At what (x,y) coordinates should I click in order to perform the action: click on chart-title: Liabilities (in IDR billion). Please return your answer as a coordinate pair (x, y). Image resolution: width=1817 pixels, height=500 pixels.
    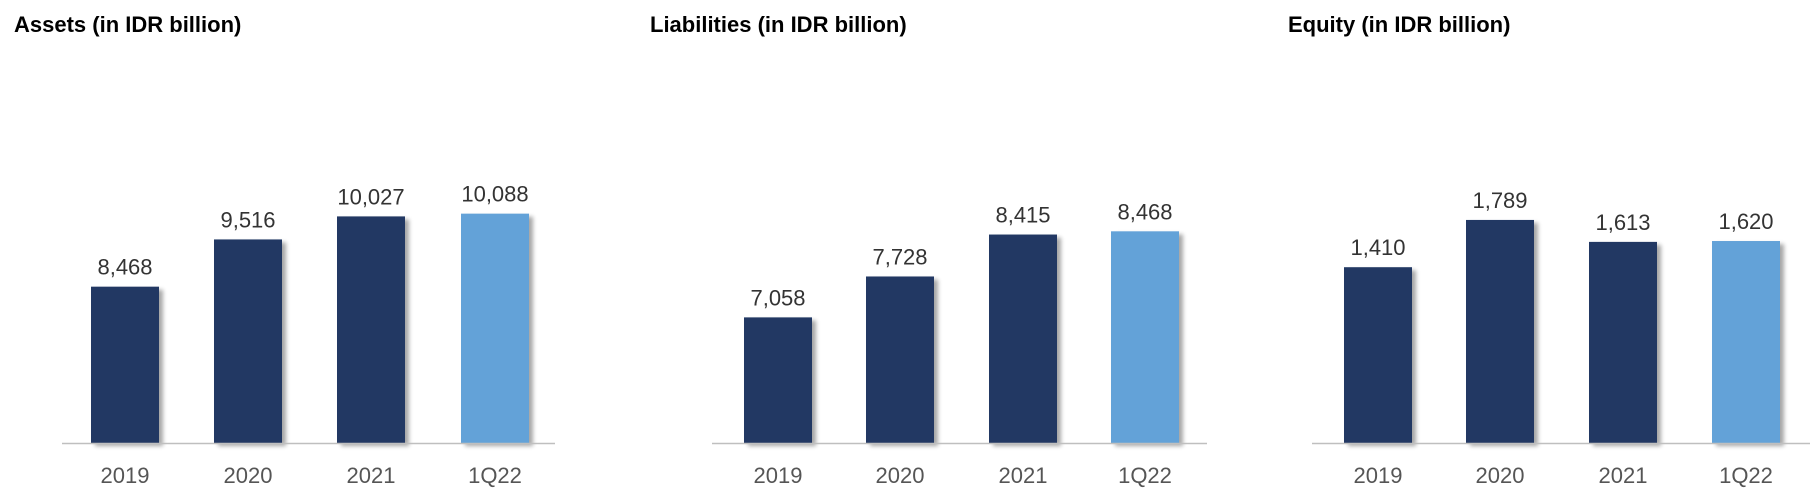
    Looking at the image, I should click on (778, 24).